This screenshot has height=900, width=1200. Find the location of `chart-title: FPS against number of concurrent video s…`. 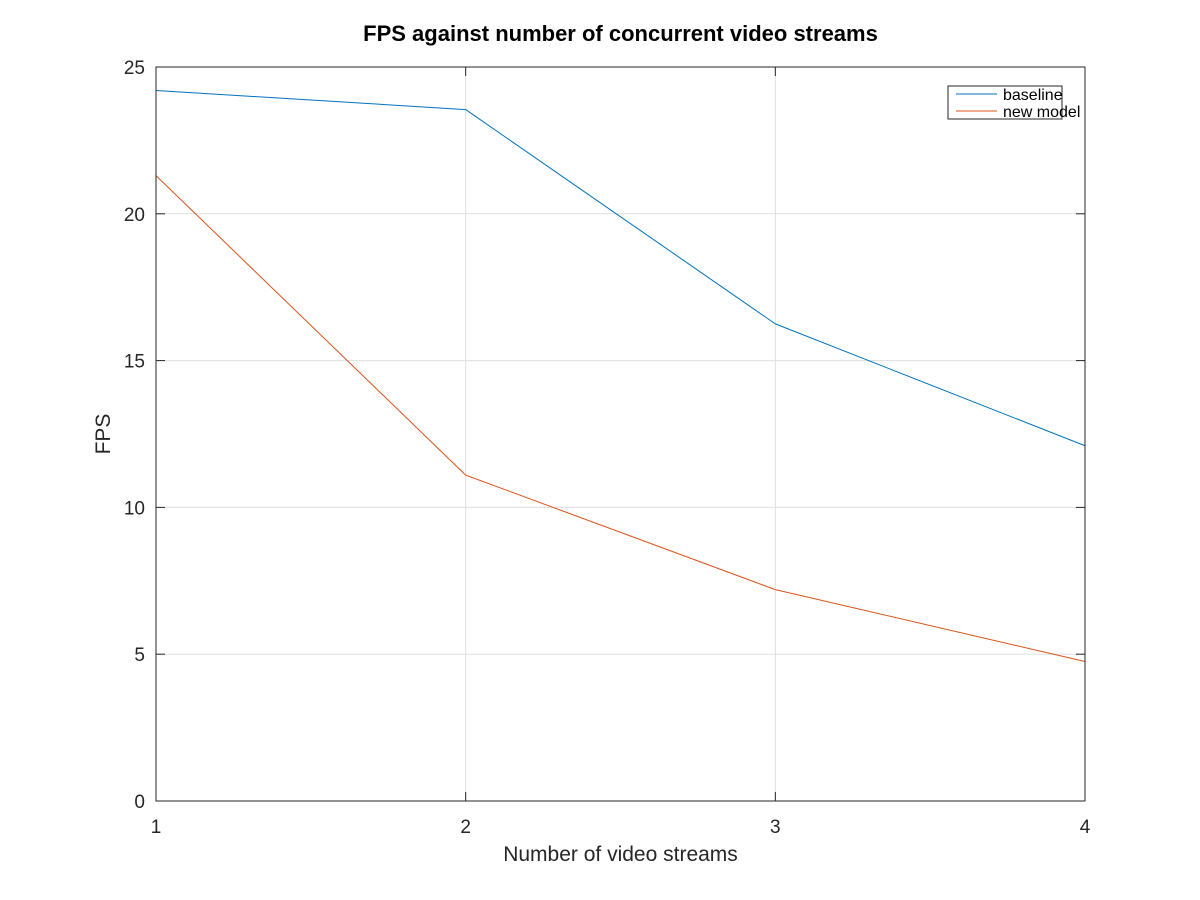

chart-title: FPS against number of concurrent video s… is located at coordinates (620, 33).